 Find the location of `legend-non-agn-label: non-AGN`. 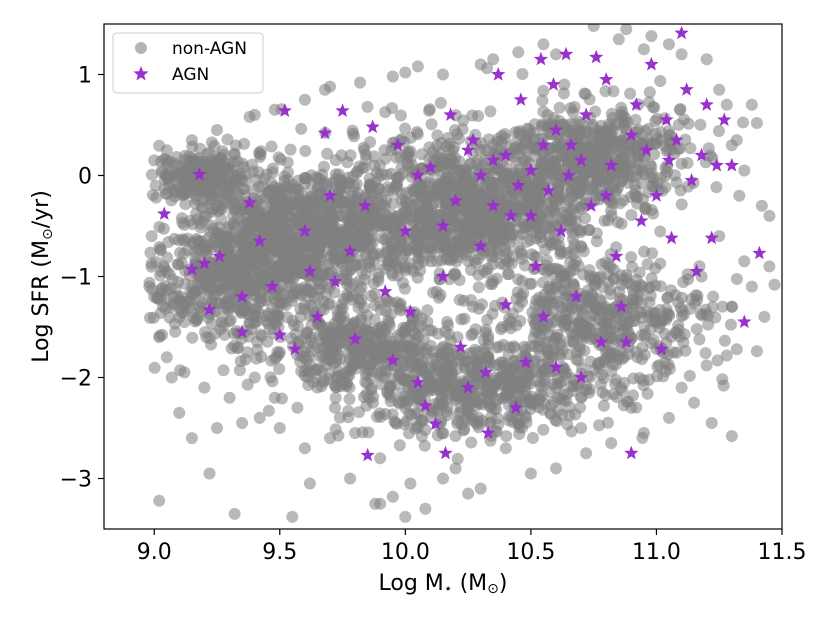

legend-non-agn-label: non-AGN is located at coordinates (209, 49).